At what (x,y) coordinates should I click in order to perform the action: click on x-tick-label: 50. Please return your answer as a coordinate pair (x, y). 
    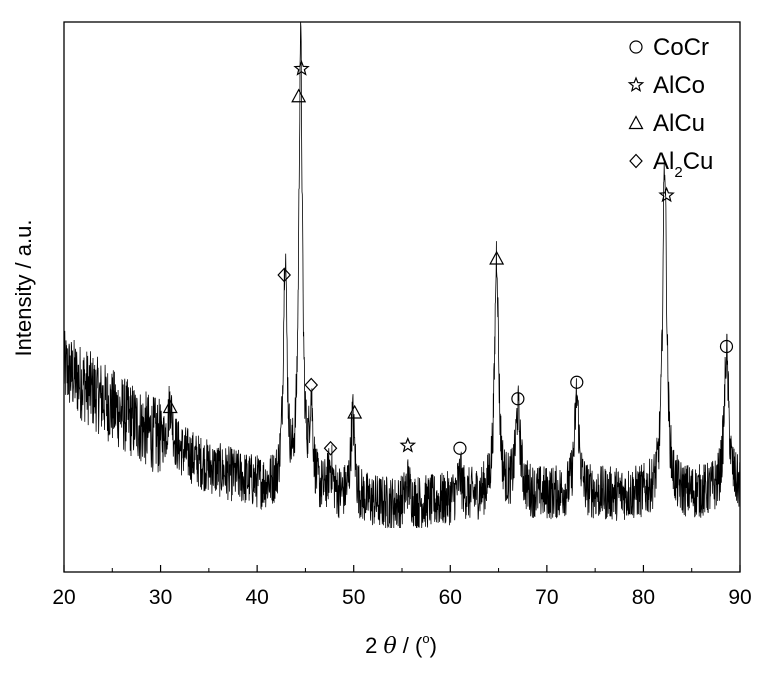
    Looking at the image, I should click on (353, 597).